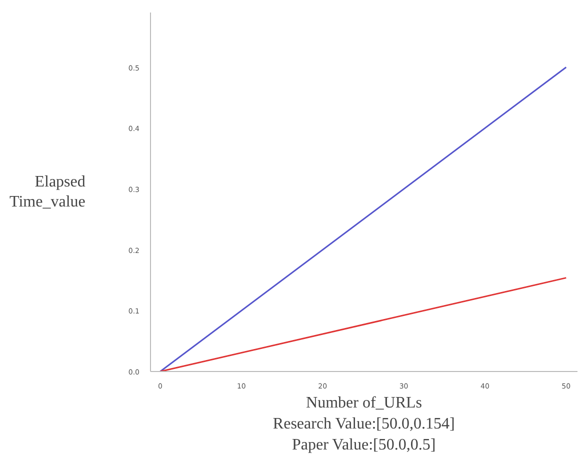 The height and width of the screenshot is (454, 585). Describe the element at coordinates (363, 424) in the screenshot. I see `text: Research Value:[50.0,0.154]` at that location.